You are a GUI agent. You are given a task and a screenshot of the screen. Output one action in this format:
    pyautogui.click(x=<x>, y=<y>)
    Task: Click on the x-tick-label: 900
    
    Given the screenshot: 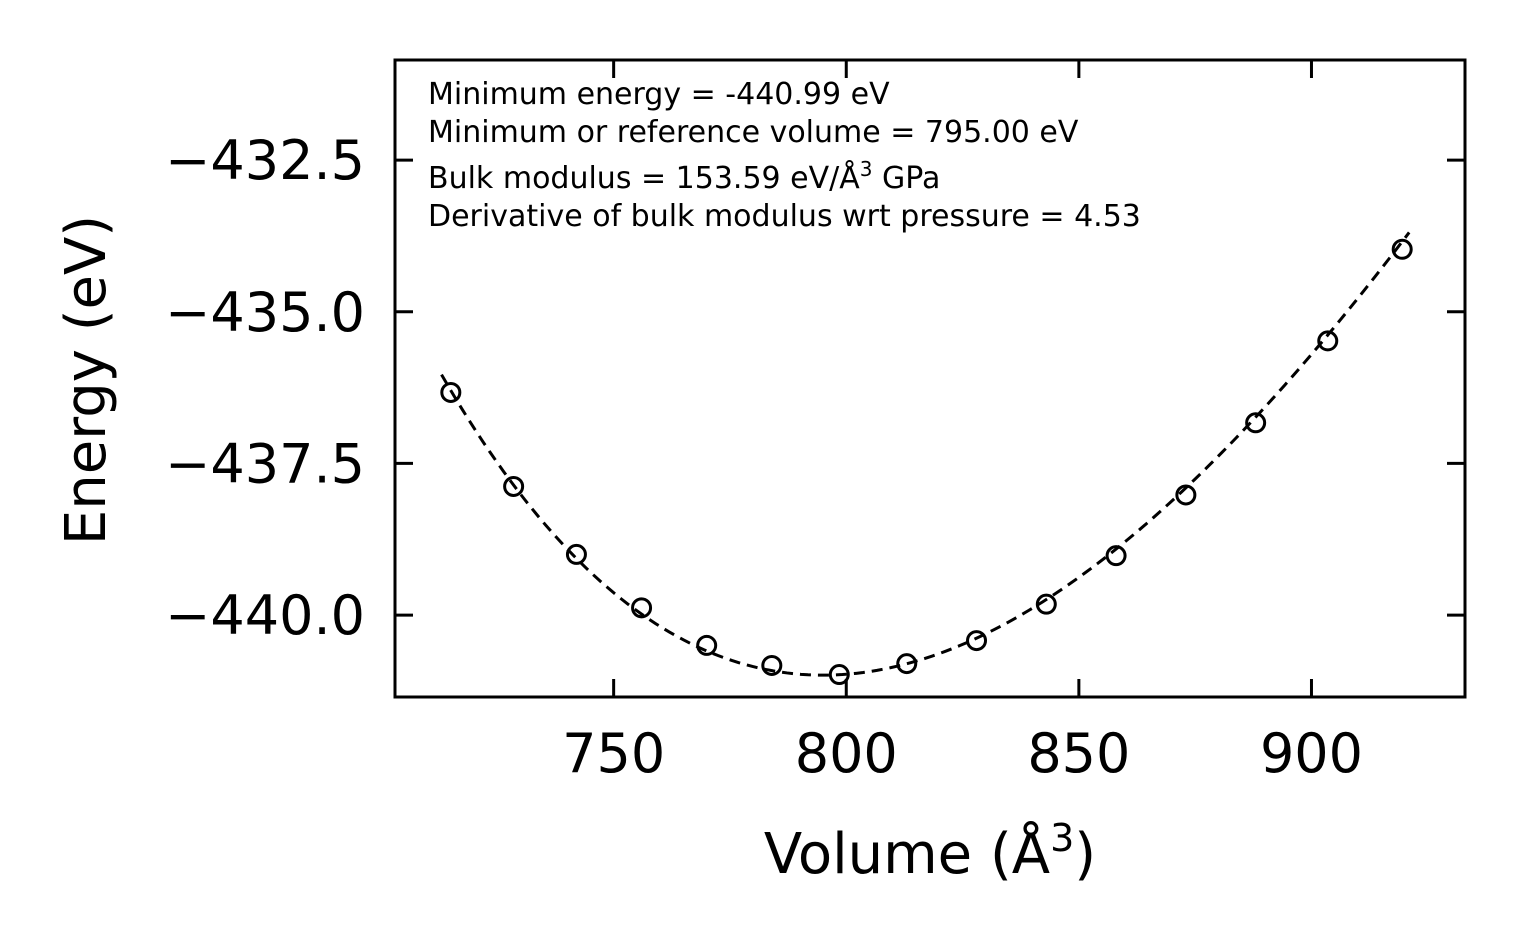 What is the action you would take?
    pyautogui.click(x=1311, y=753)
    